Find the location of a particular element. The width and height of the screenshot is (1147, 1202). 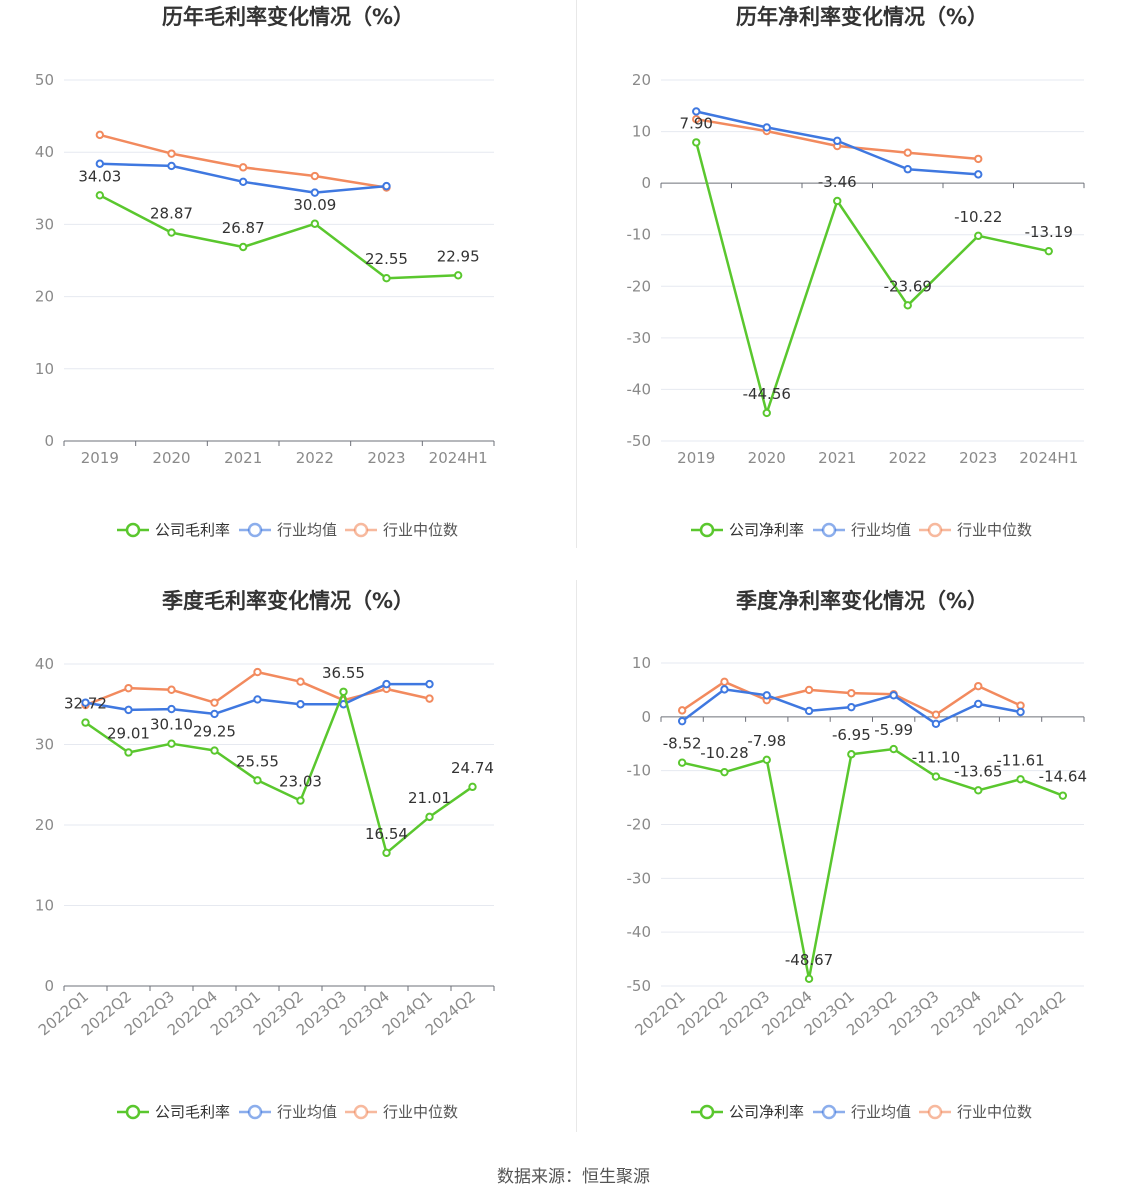

legend-industry-avg: 行业均值 is located at coordinates (288, 1112).